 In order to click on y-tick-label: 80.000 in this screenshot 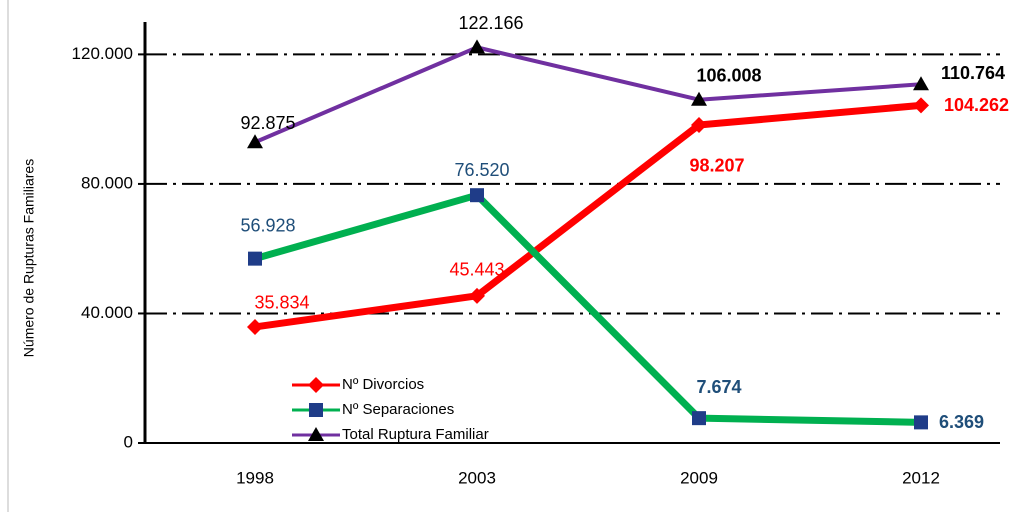, I will do `click(107, 182)`.